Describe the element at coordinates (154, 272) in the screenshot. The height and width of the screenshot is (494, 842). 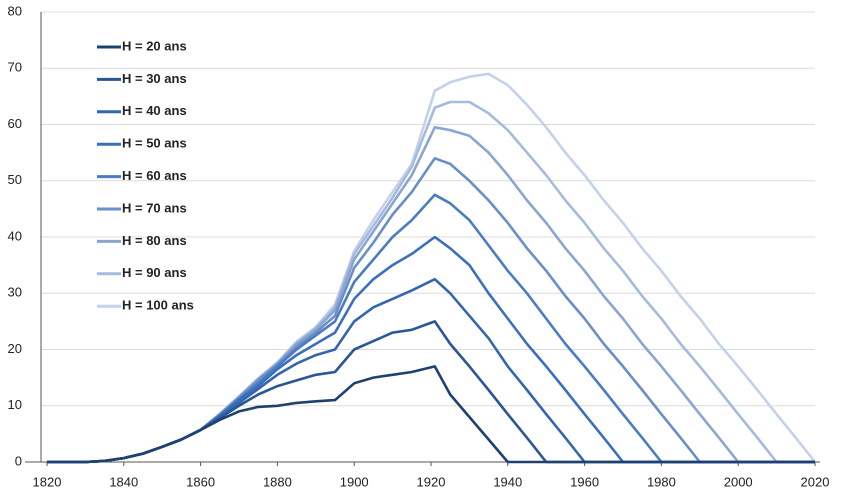
I see `legend-label: H = 90 ans` at that location.